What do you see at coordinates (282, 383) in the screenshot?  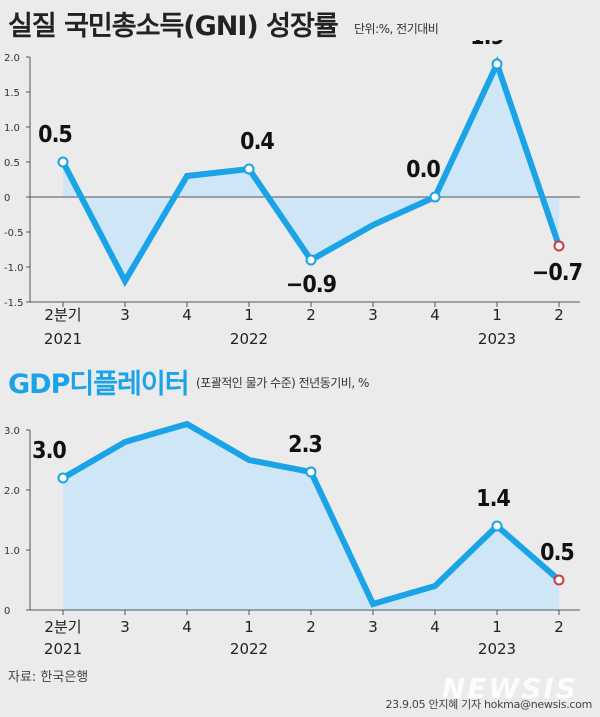 I see `chart2-unit-note: (포괄적인 물가 수준) 전년동기비, %` at bounding box center [282, 383].